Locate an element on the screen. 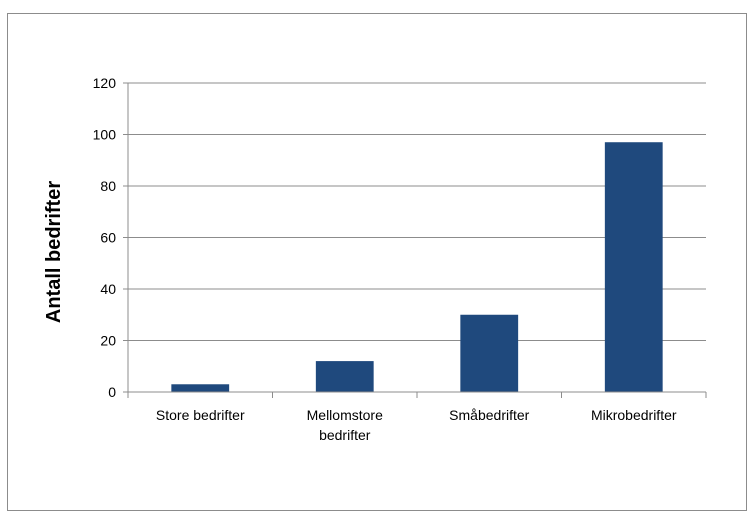  y-tick-label: 80 is located at coordinates (108, 186).